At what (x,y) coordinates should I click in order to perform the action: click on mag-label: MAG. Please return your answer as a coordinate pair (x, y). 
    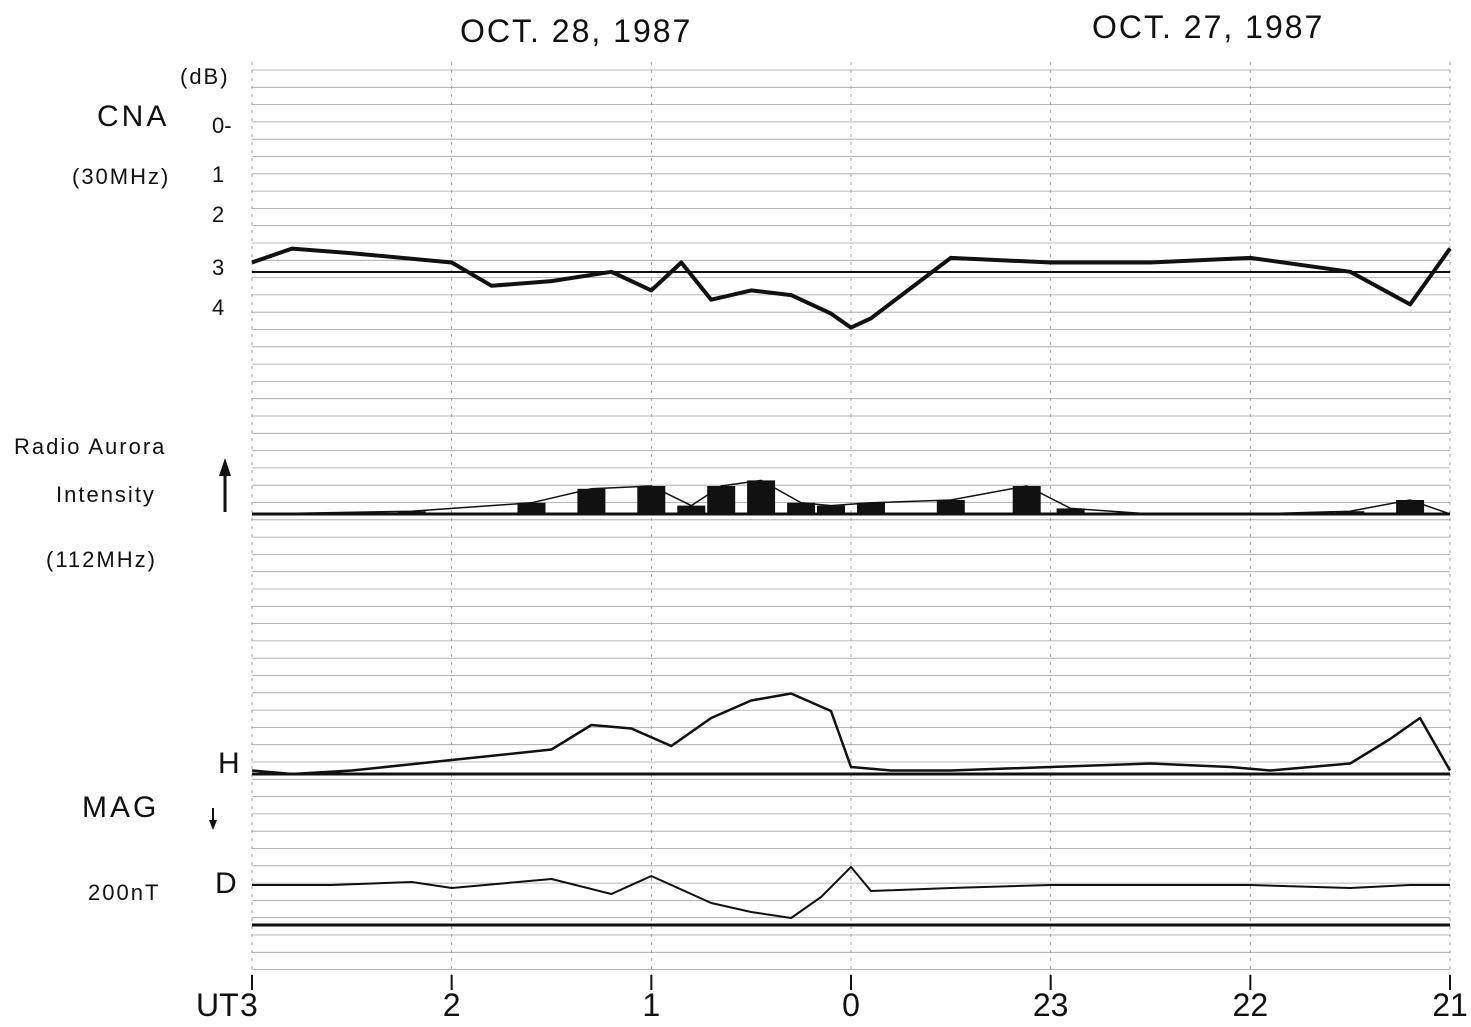
    Looking at the image, I should click on (120, 807).